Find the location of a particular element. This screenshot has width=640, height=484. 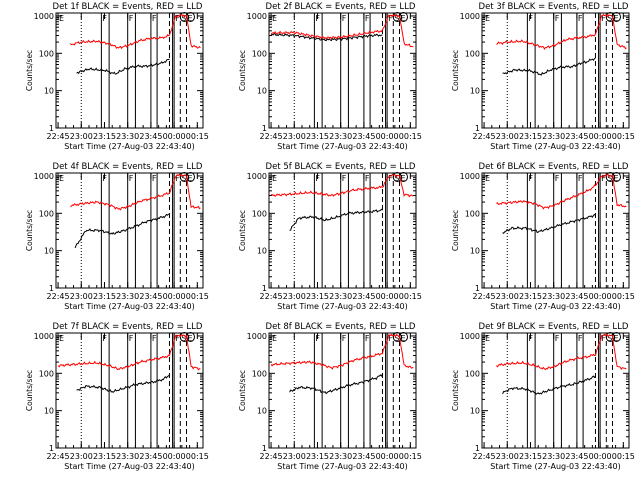

chart-title: Det 6f BLACK = Events, RED = LLD is located at coordinates (554, 167).